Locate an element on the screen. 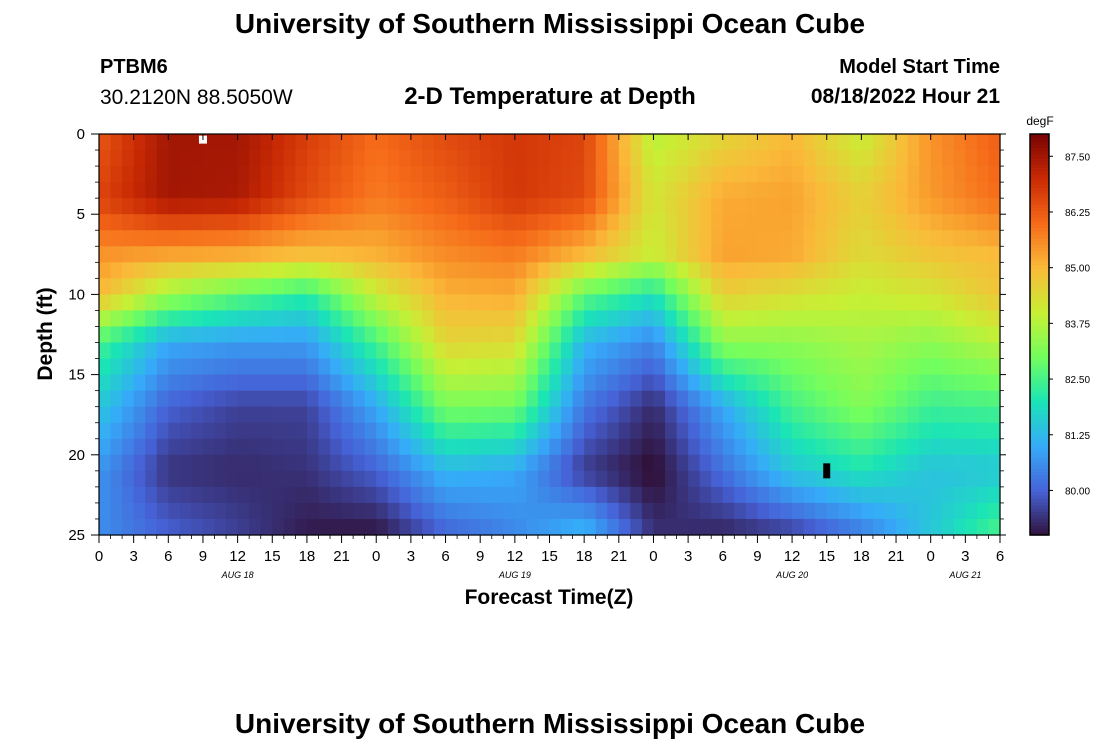 This screenshot has width=1100, height=750. black-marker is located at coordinates (827, 471).